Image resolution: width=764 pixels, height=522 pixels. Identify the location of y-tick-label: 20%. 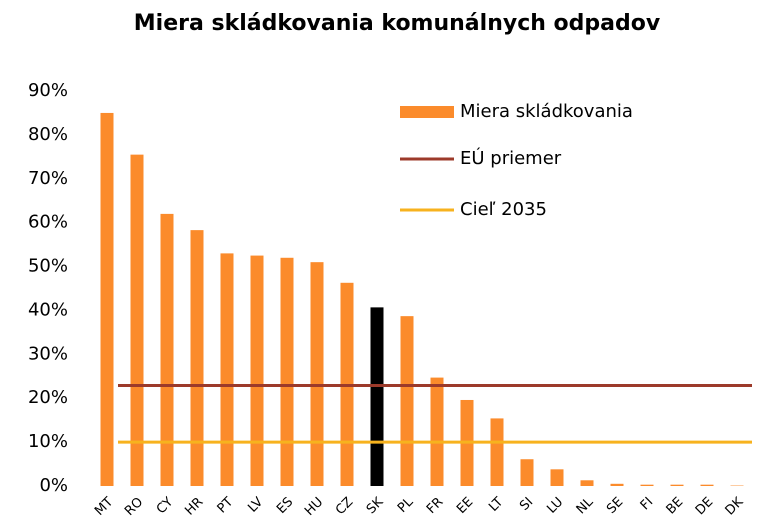
(48, 397).